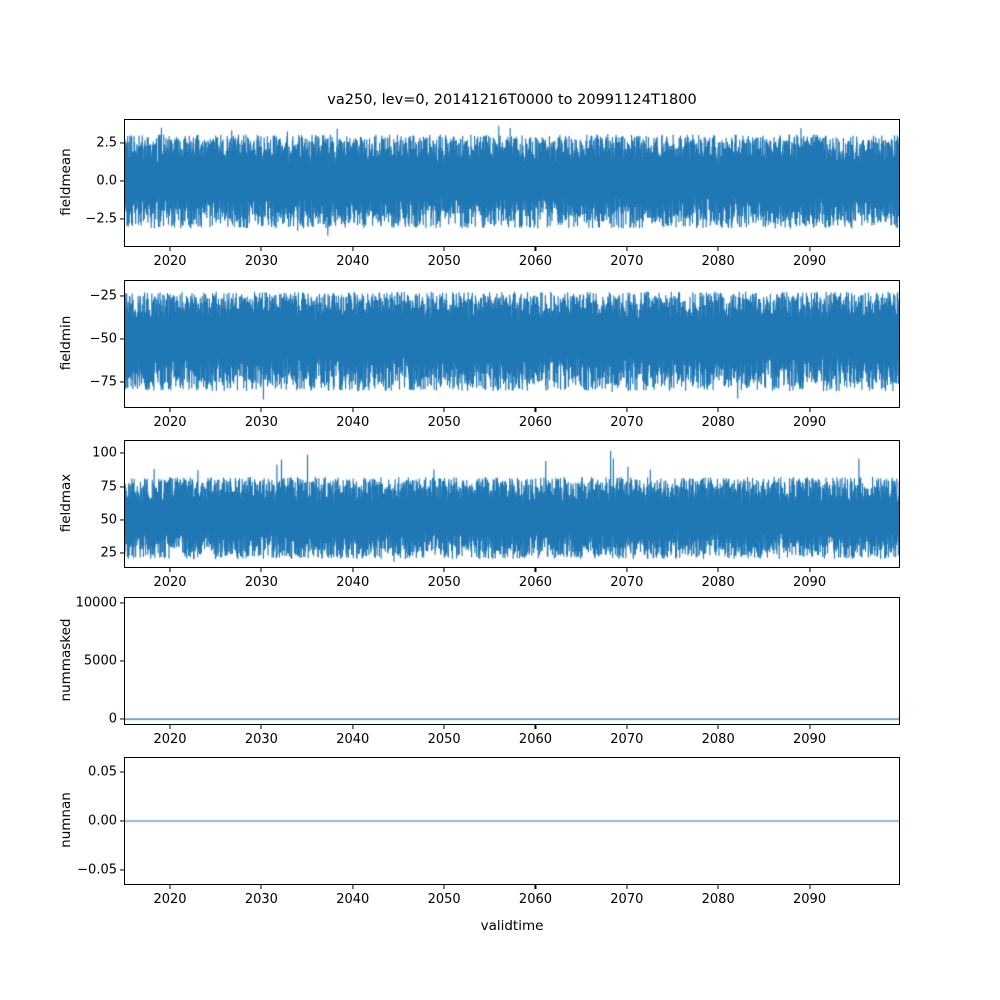 The height and width of the screenshot is (1000, 1000). Describe the element at coordinates (106, 143) in the screenshot. I see `y-tick-label: 2.5` at that location.